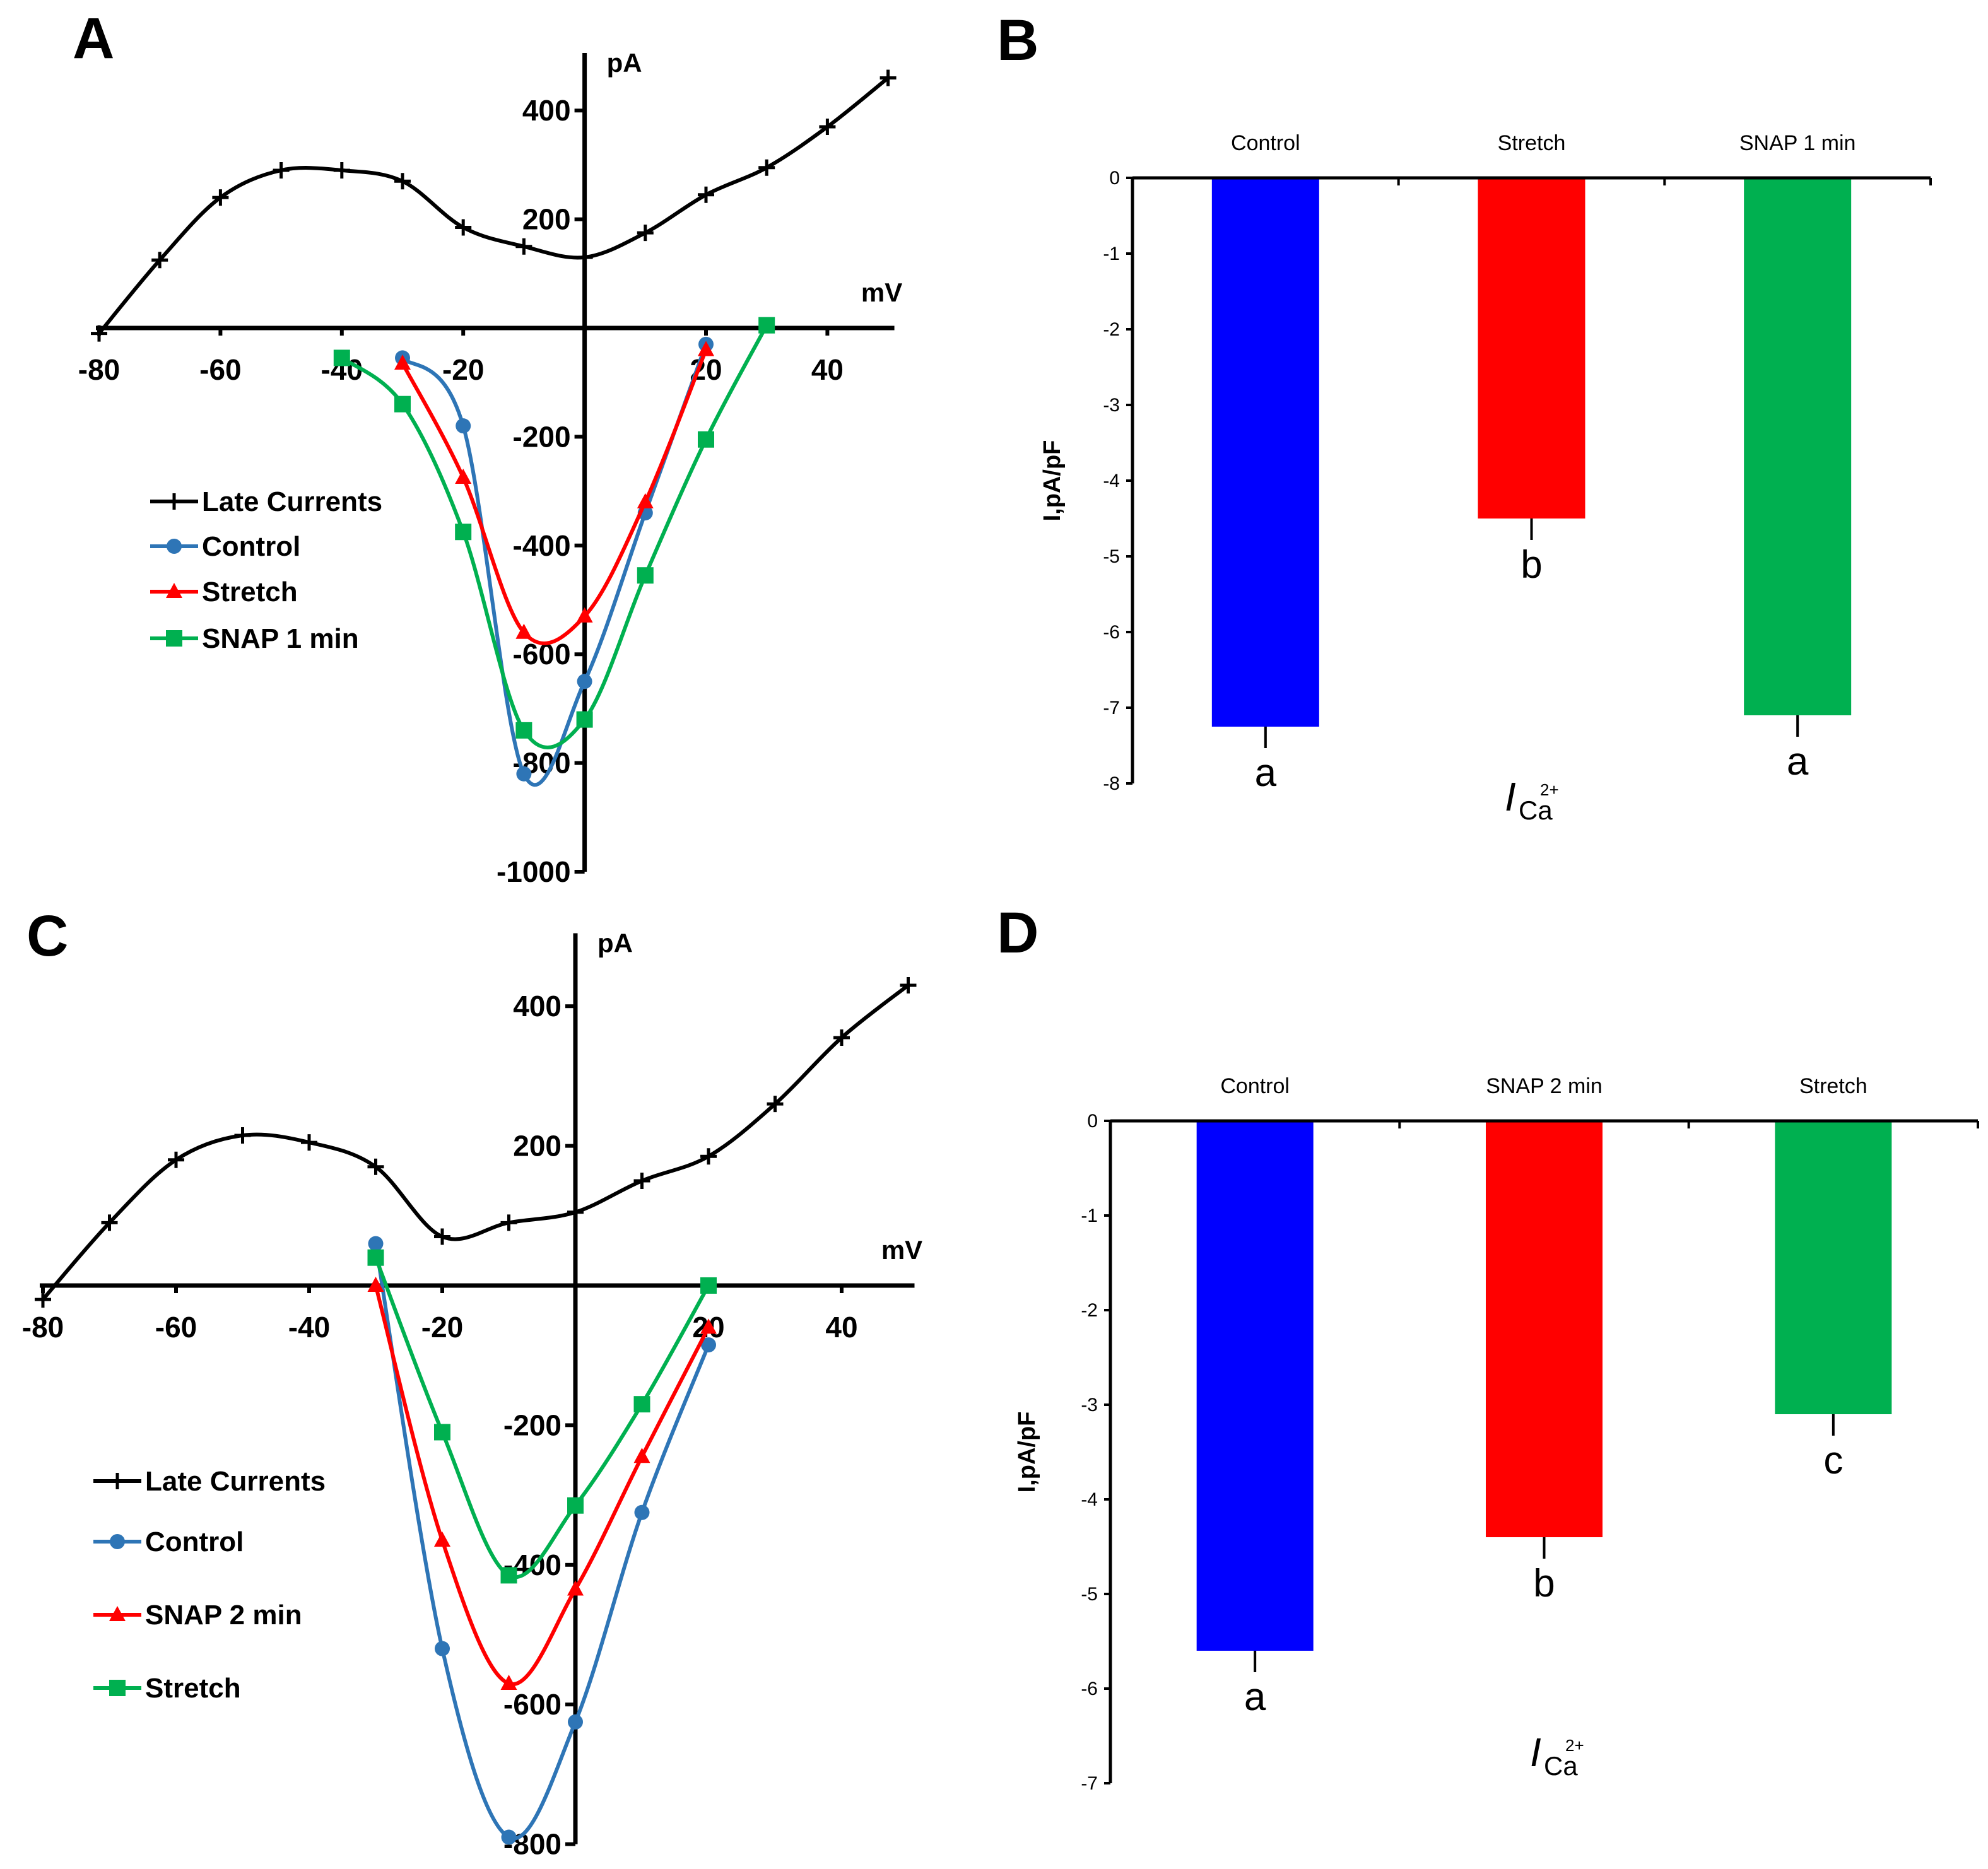  I want to click on y-tick-label: -6, so click(1089, 1689).